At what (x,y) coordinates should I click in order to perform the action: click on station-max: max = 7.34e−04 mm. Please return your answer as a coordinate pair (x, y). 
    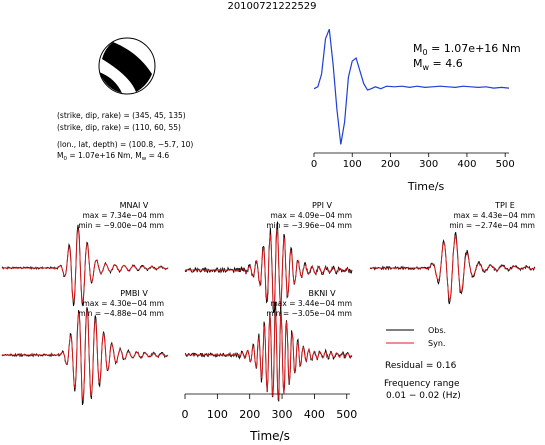
    Looking at the image, I should click on (123, 215).